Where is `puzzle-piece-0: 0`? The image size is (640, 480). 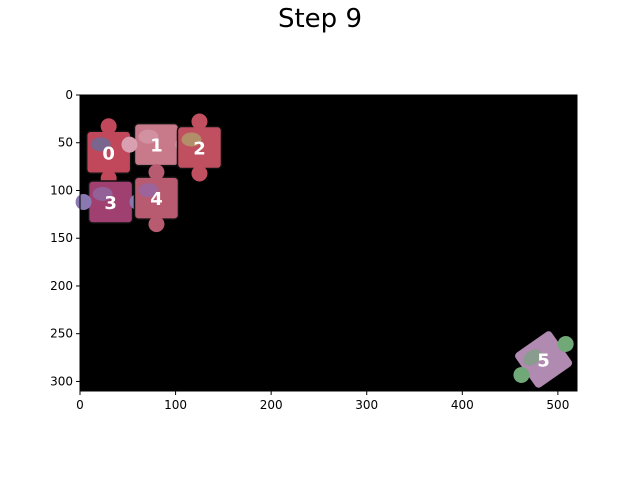
puzzle-piece-0: 0 is located at coordinates (108, 152).